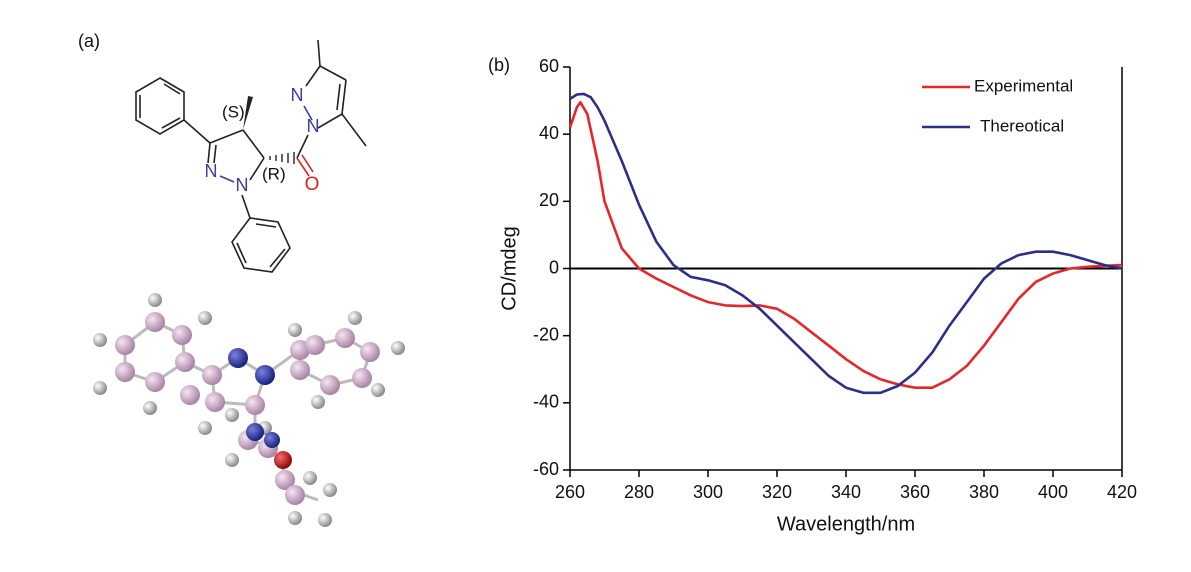  Describe the element at coordinates (549, 66) in the screenshot. I see `y-tick-label: 60` at that location.